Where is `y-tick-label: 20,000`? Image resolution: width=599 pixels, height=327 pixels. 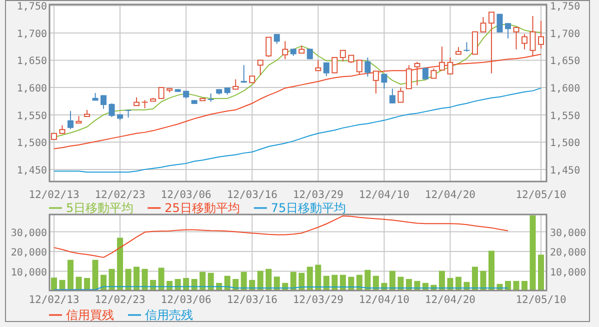
y-tick-label: 20,000 is located at coordinates (28, 253).